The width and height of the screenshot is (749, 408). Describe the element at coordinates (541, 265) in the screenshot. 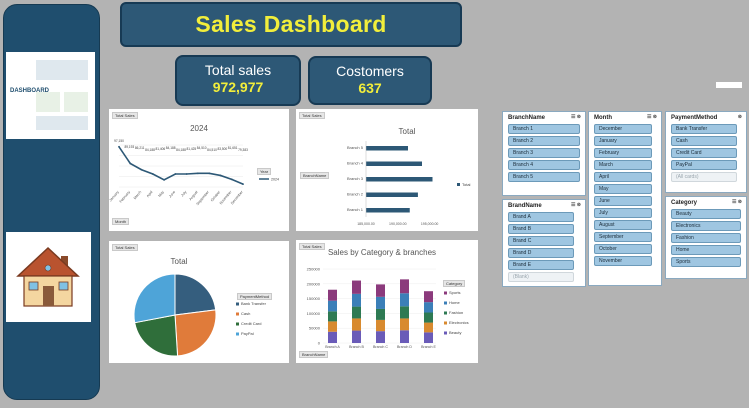

I see `slicer-item: Brand E` at that location.